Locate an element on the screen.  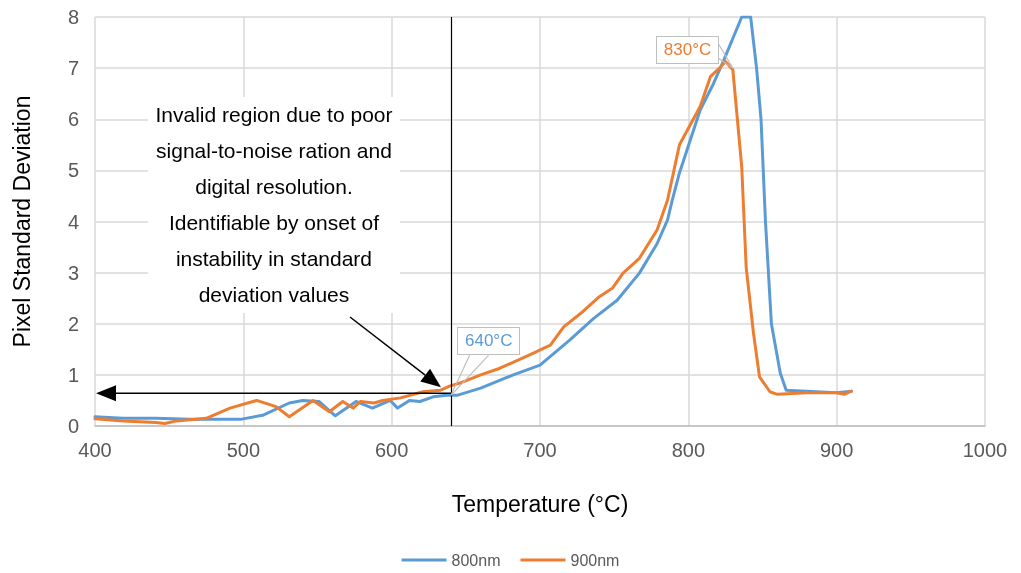
y-tick-label: 4 is located at coordinates (73, 221).